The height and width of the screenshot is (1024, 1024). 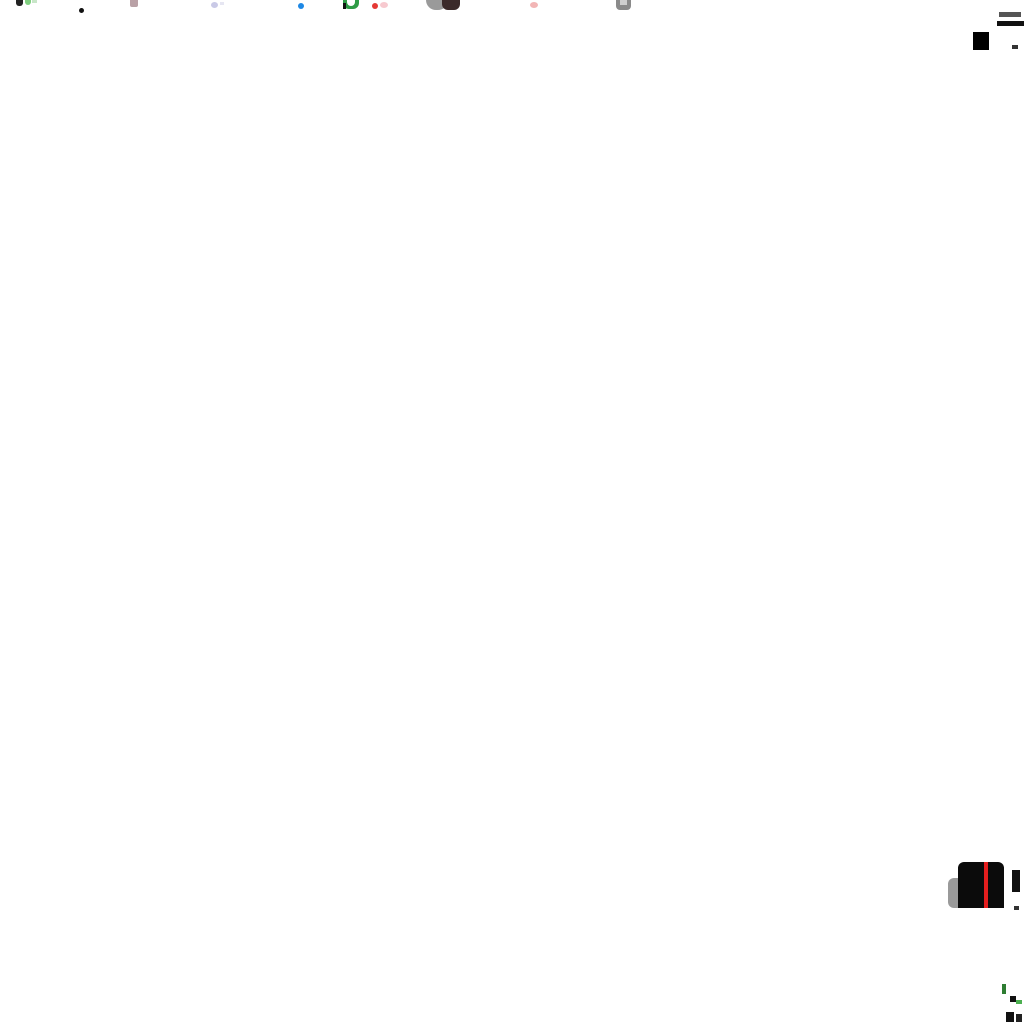 I want to click on app-icon-3-accent, so click(x=222, y=3).